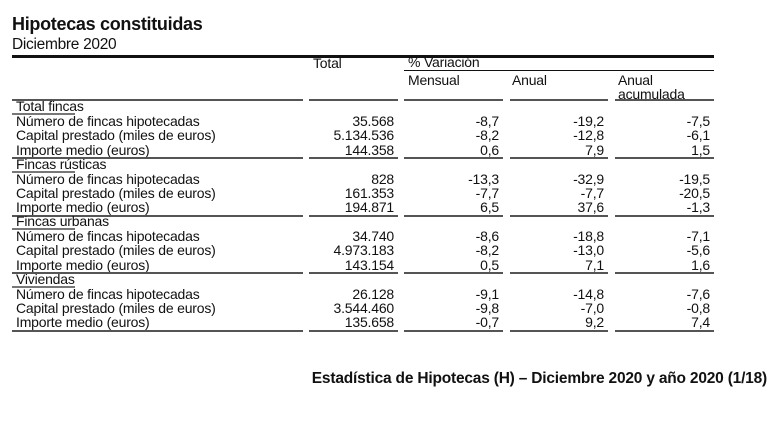  What do you see at coordinates (487, 236) in the screenshot?
I see `cell-mensual: -8,6` at bounding box center [487, 236].